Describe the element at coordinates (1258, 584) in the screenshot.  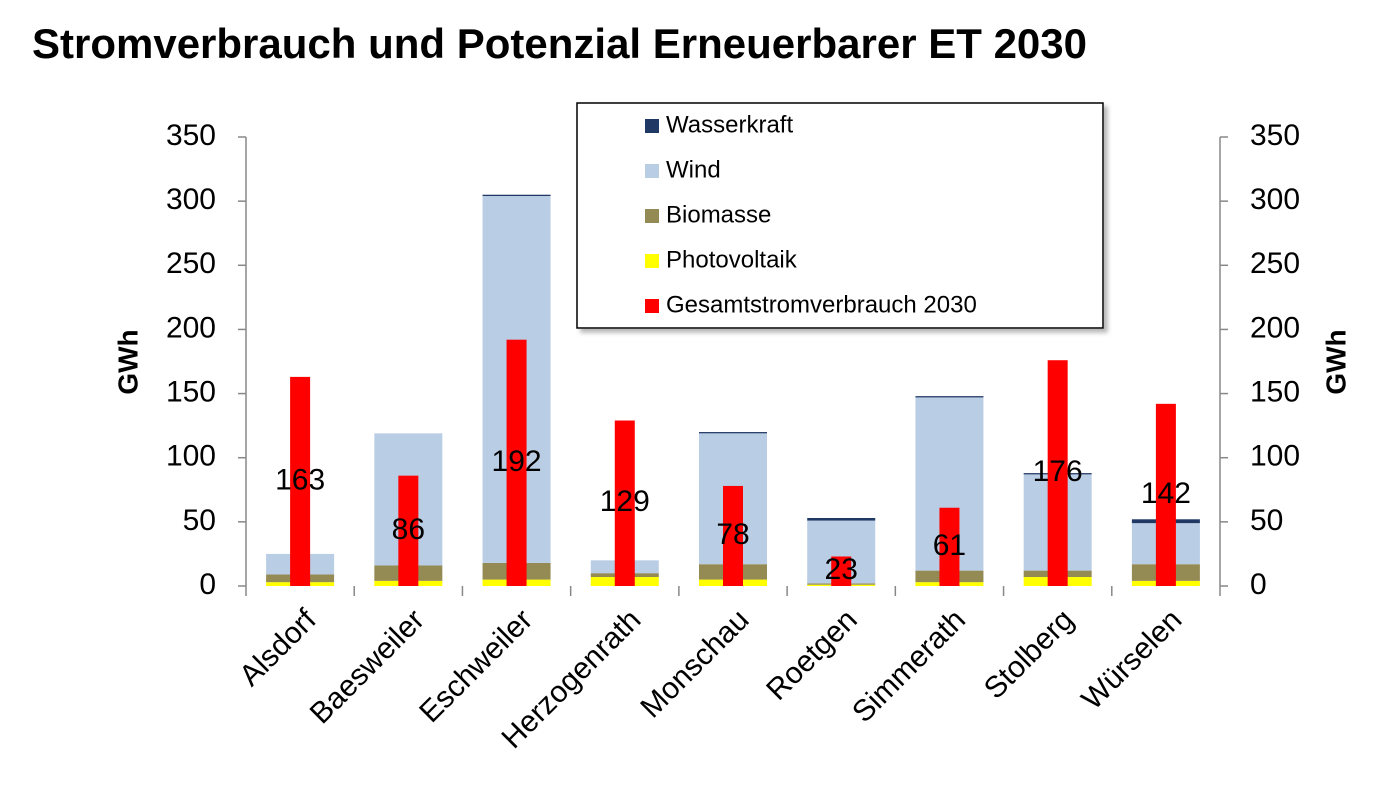
I see `y2-tick-label: 0` at that location.